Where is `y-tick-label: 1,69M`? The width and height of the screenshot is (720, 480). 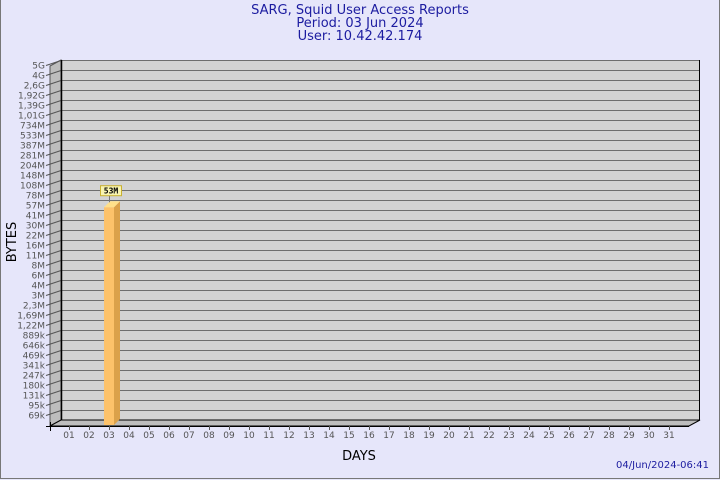
y-tick-label: 1,69M is located at coordinates (31, 317).